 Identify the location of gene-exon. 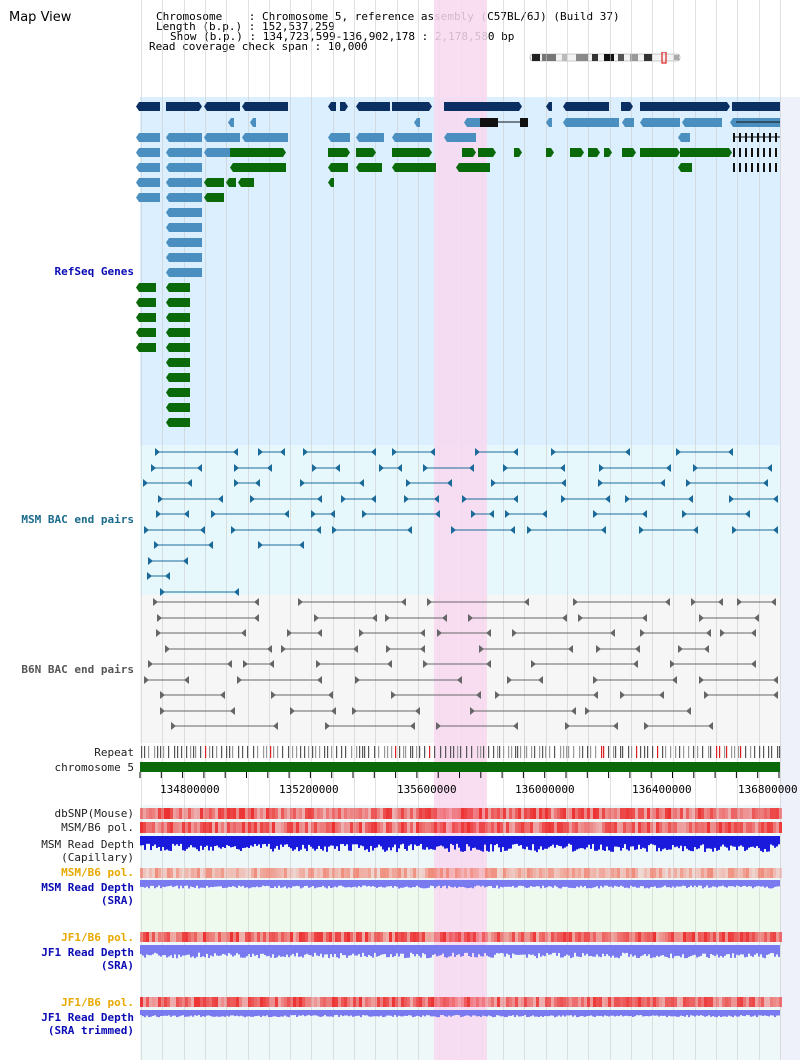
(758, 167).